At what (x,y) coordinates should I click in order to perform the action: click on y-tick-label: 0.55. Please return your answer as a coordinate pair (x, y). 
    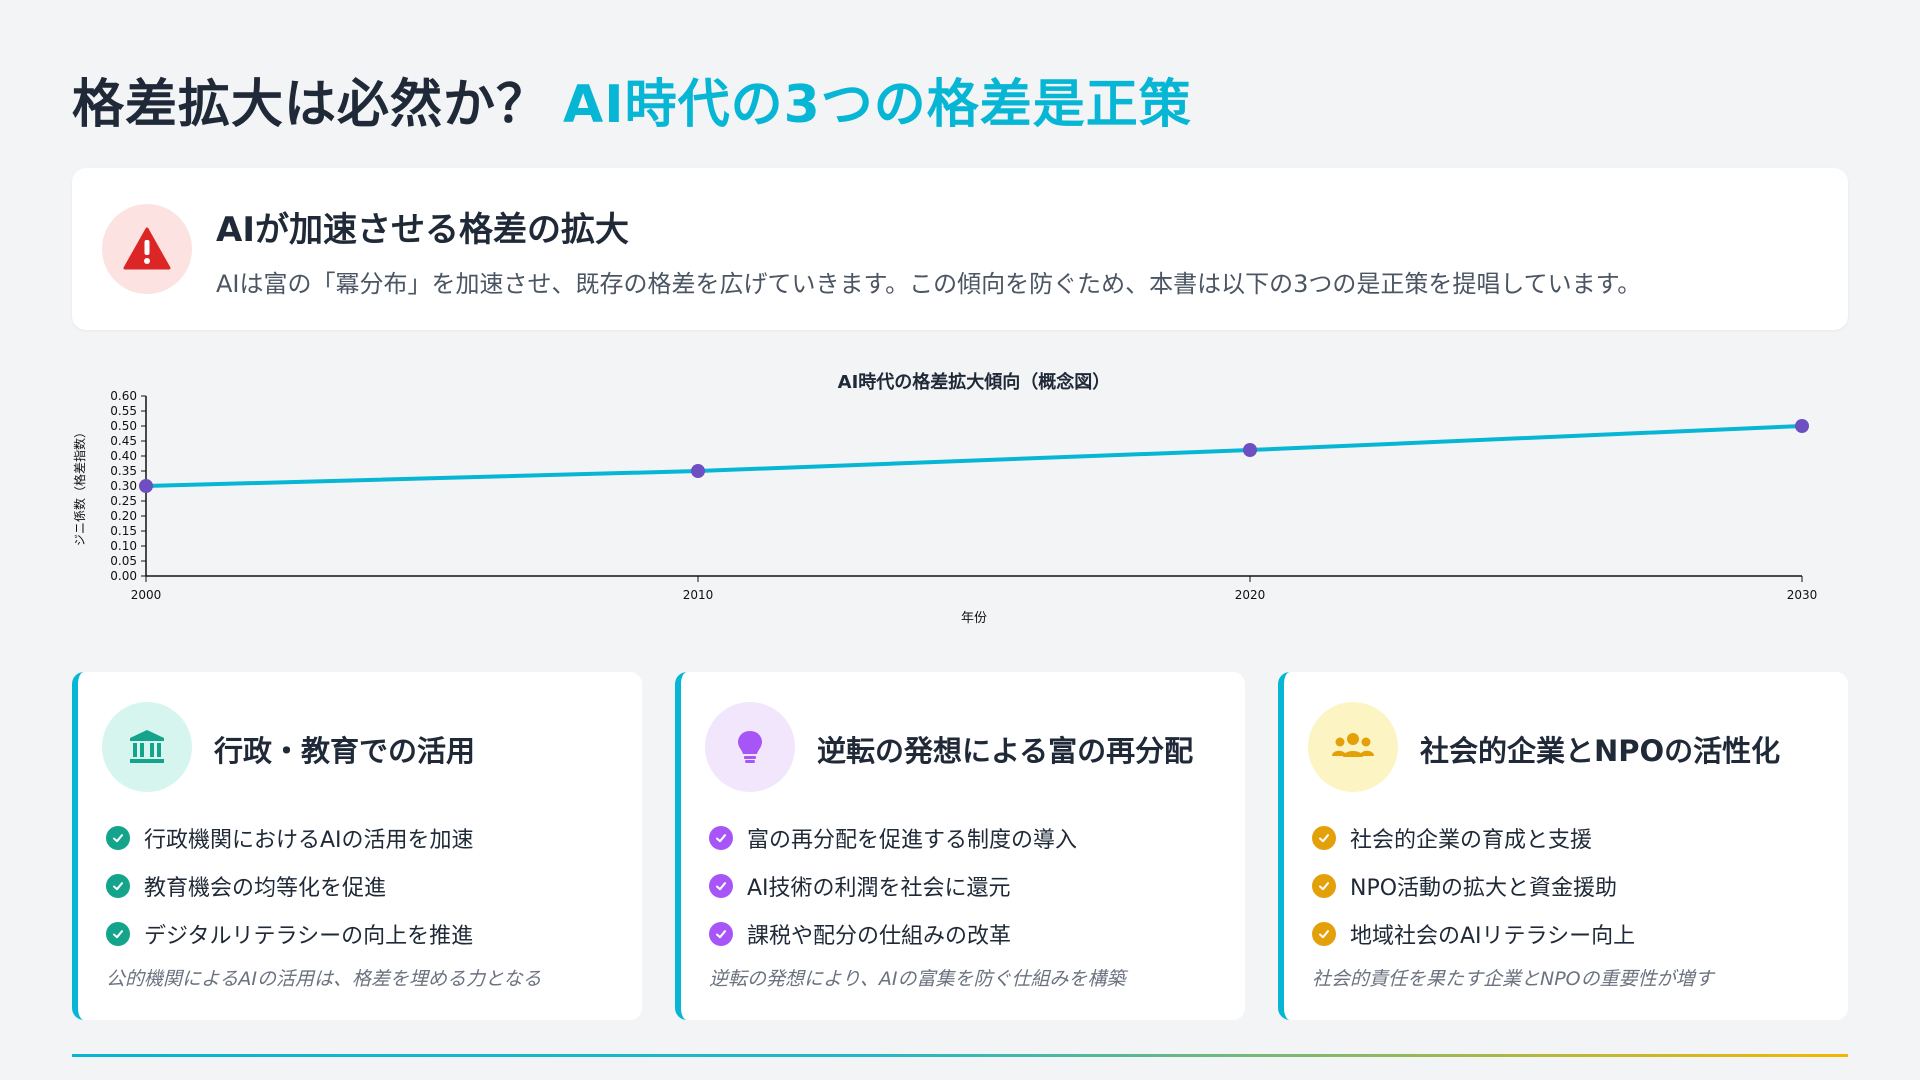
    Looking at the image, I should click on (123, 411).